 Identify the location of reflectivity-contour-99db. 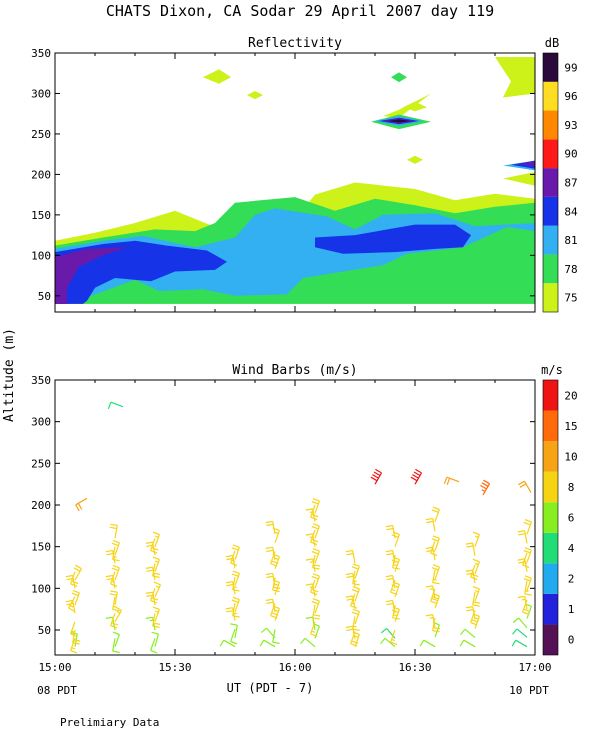
(399, 121).